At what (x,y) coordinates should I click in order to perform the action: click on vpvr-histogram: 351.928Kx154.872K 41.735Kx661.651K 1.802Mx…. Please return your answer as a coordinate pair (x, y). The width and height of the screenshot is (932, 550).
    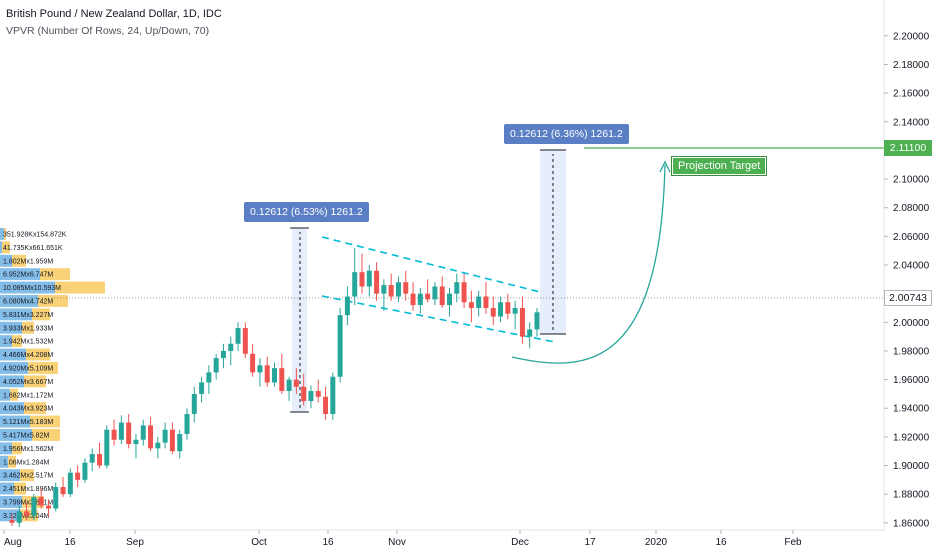
    Looking at the image, I should click on (52, 375).